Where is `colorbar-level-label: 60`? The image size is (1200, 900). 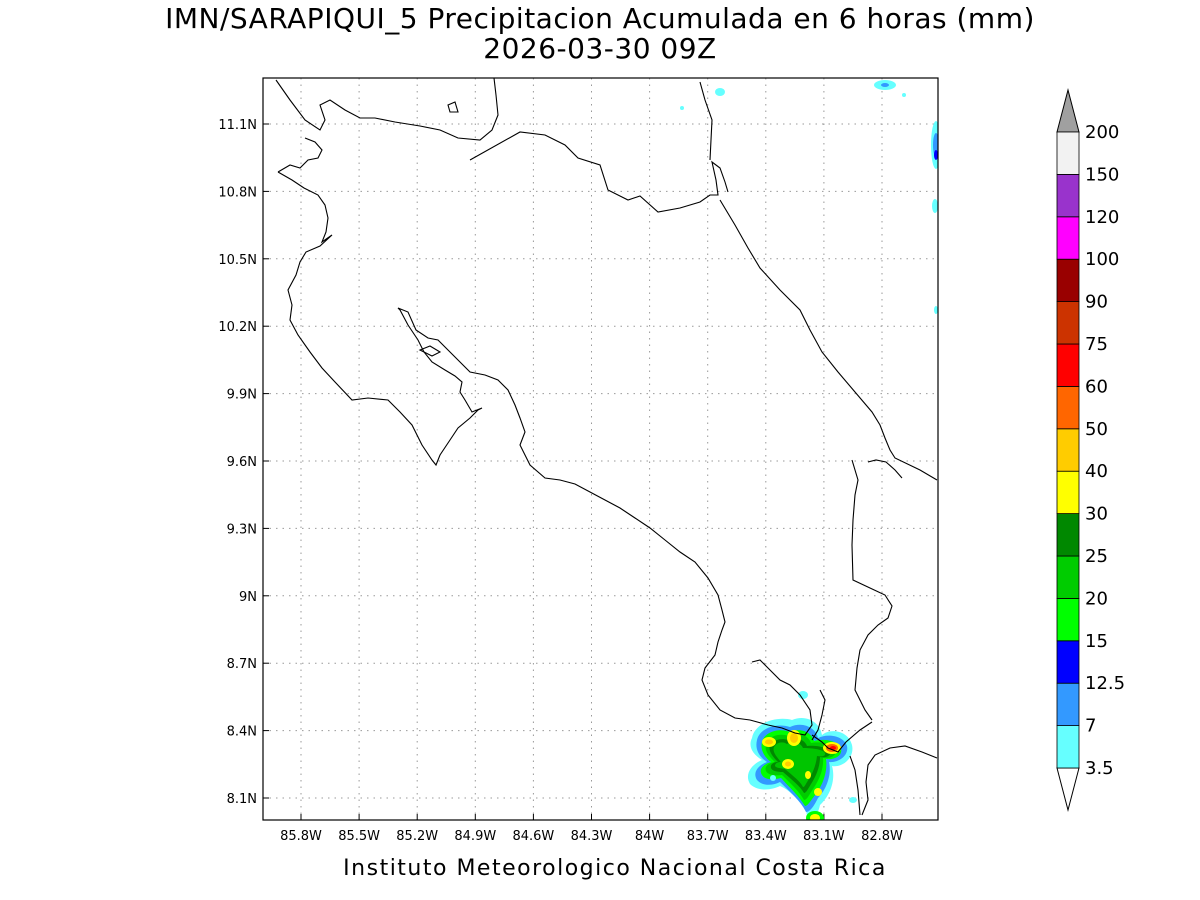 colorbar-level-label: 60 is located at coordinates (1096, 386).